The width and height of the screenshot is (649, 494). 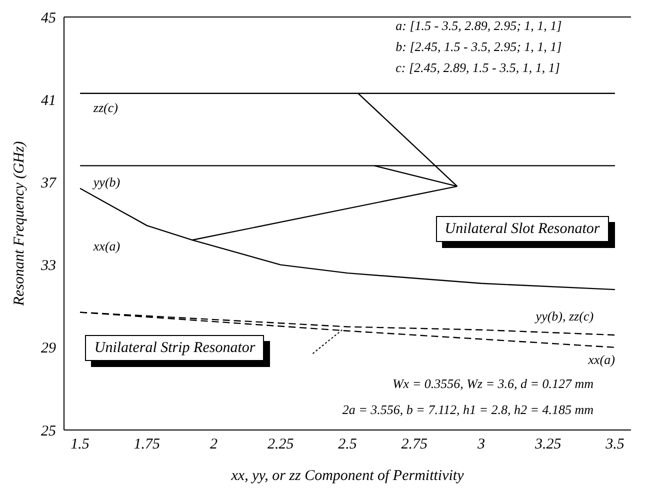 What do you see at coordinates (105, 107) in the screenshot?
I see `series-label: zz(c)` at bounding box center [105, 107].